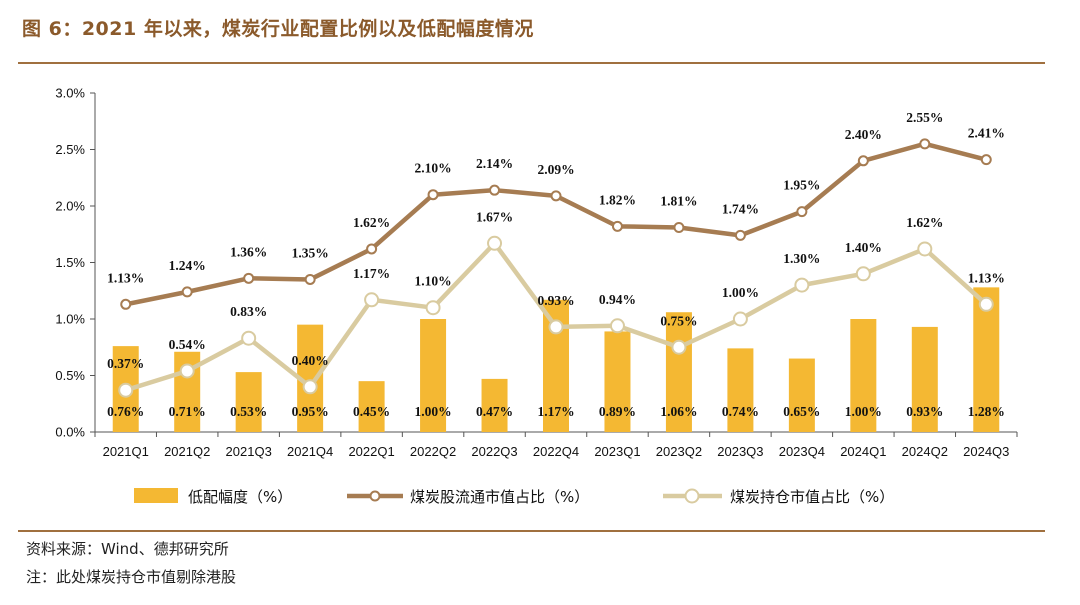  I want to click on market-share-label: 1.36%, so click(248, 251).